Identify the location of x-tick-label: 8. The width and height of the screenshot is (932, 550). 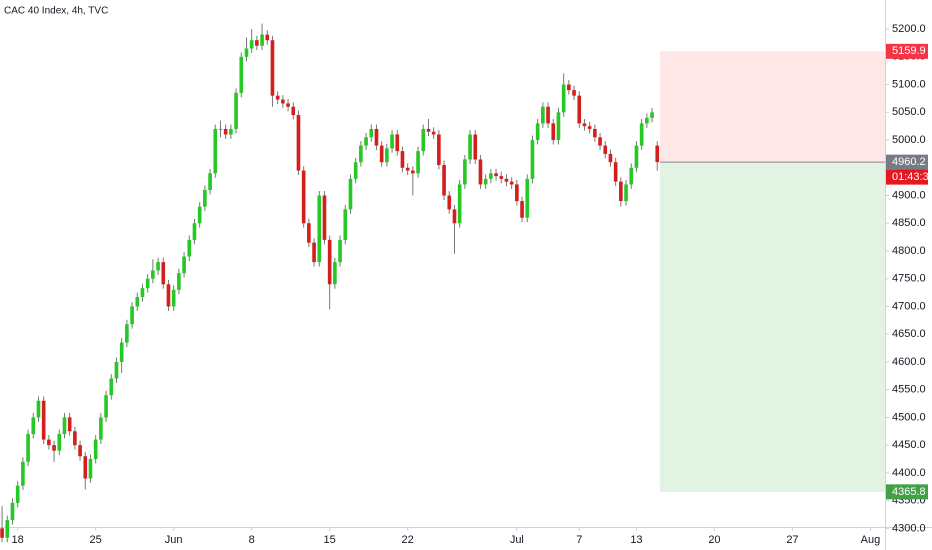
(252, 540).